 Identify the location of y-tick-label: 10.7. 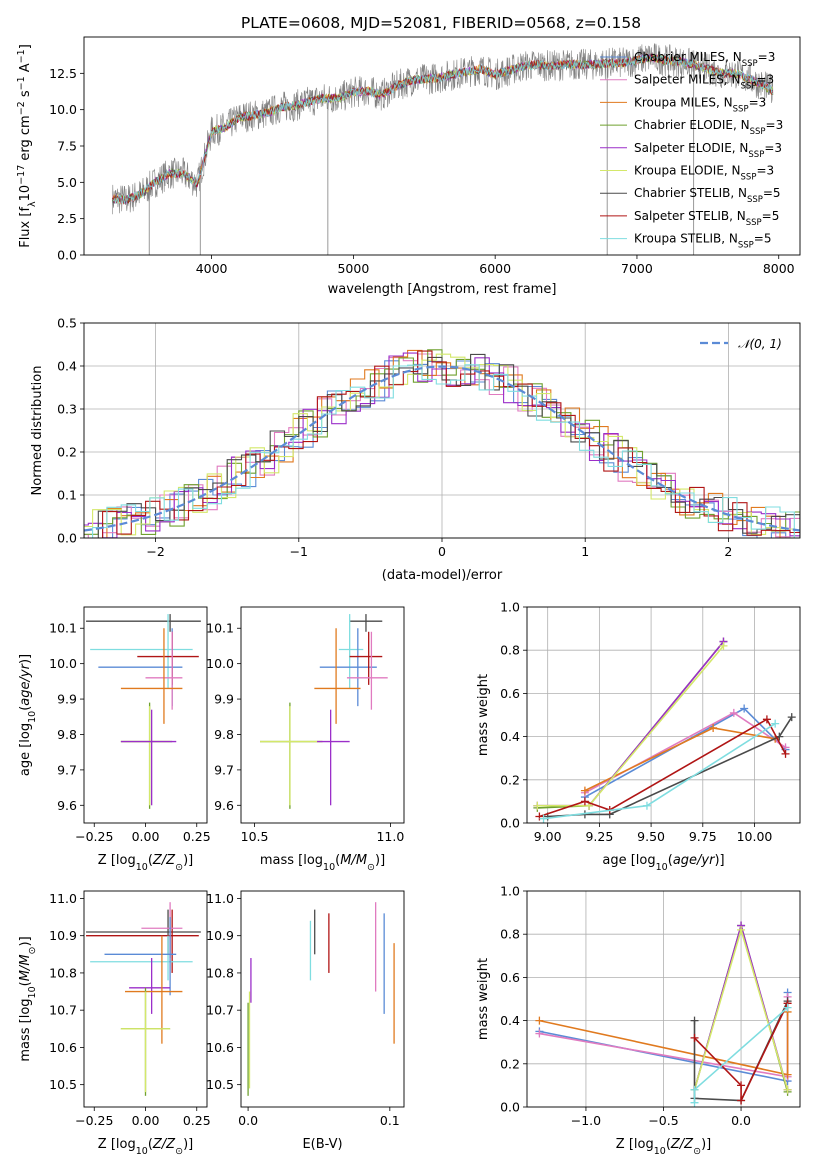
(220, 1010).